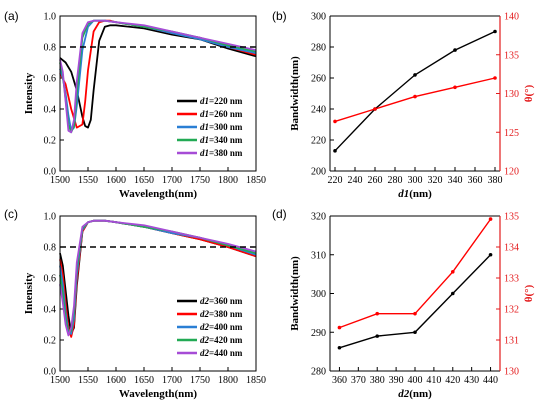 This screenshot has width=550, height=410. What do you see at coordinates (228, 180) in the screenshot?
I see `panel-a-x-tick-label-6: 1800` at bounding box center [228, 180].